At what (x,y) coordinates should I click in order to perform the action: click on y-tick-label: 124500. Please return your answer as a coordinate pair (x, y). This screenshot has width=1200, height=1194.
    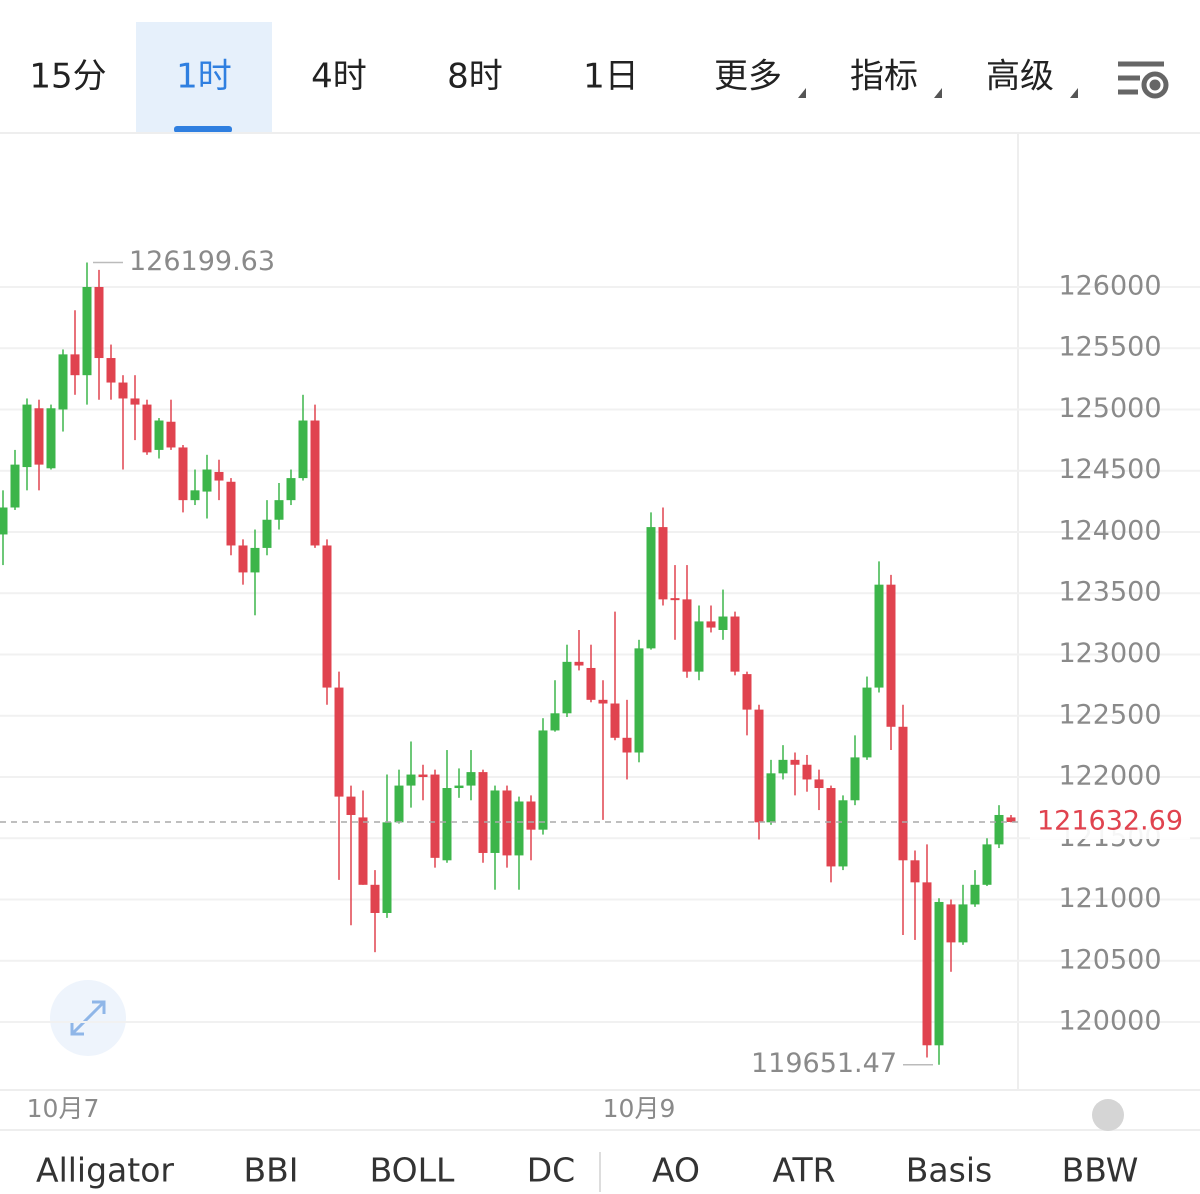
    Looking at the image, I should click on (1109, 469).